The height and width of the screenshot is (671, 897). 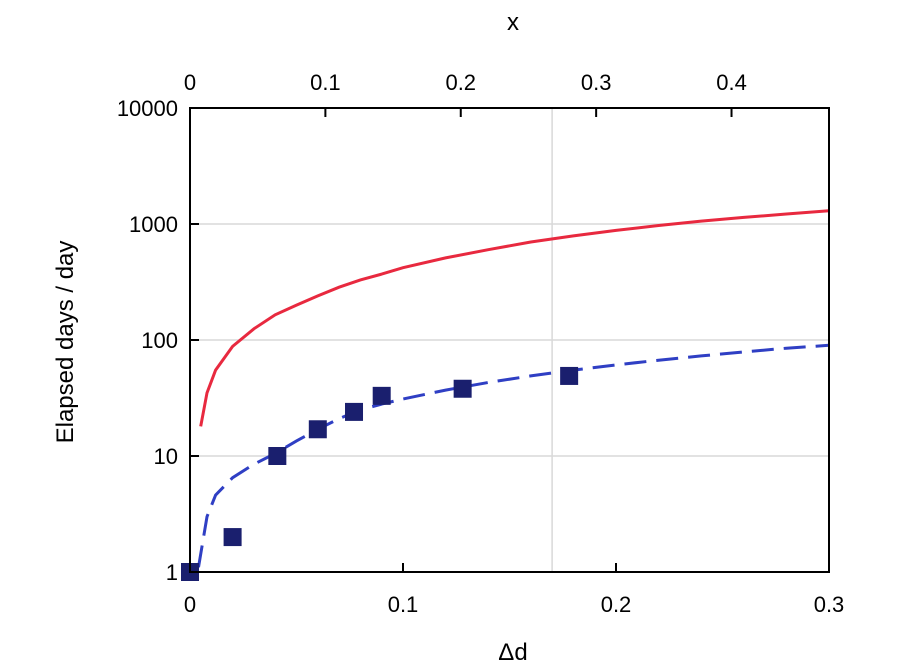 I want to click on x2-tick-label: 0.3, so click(x=596, y=82).